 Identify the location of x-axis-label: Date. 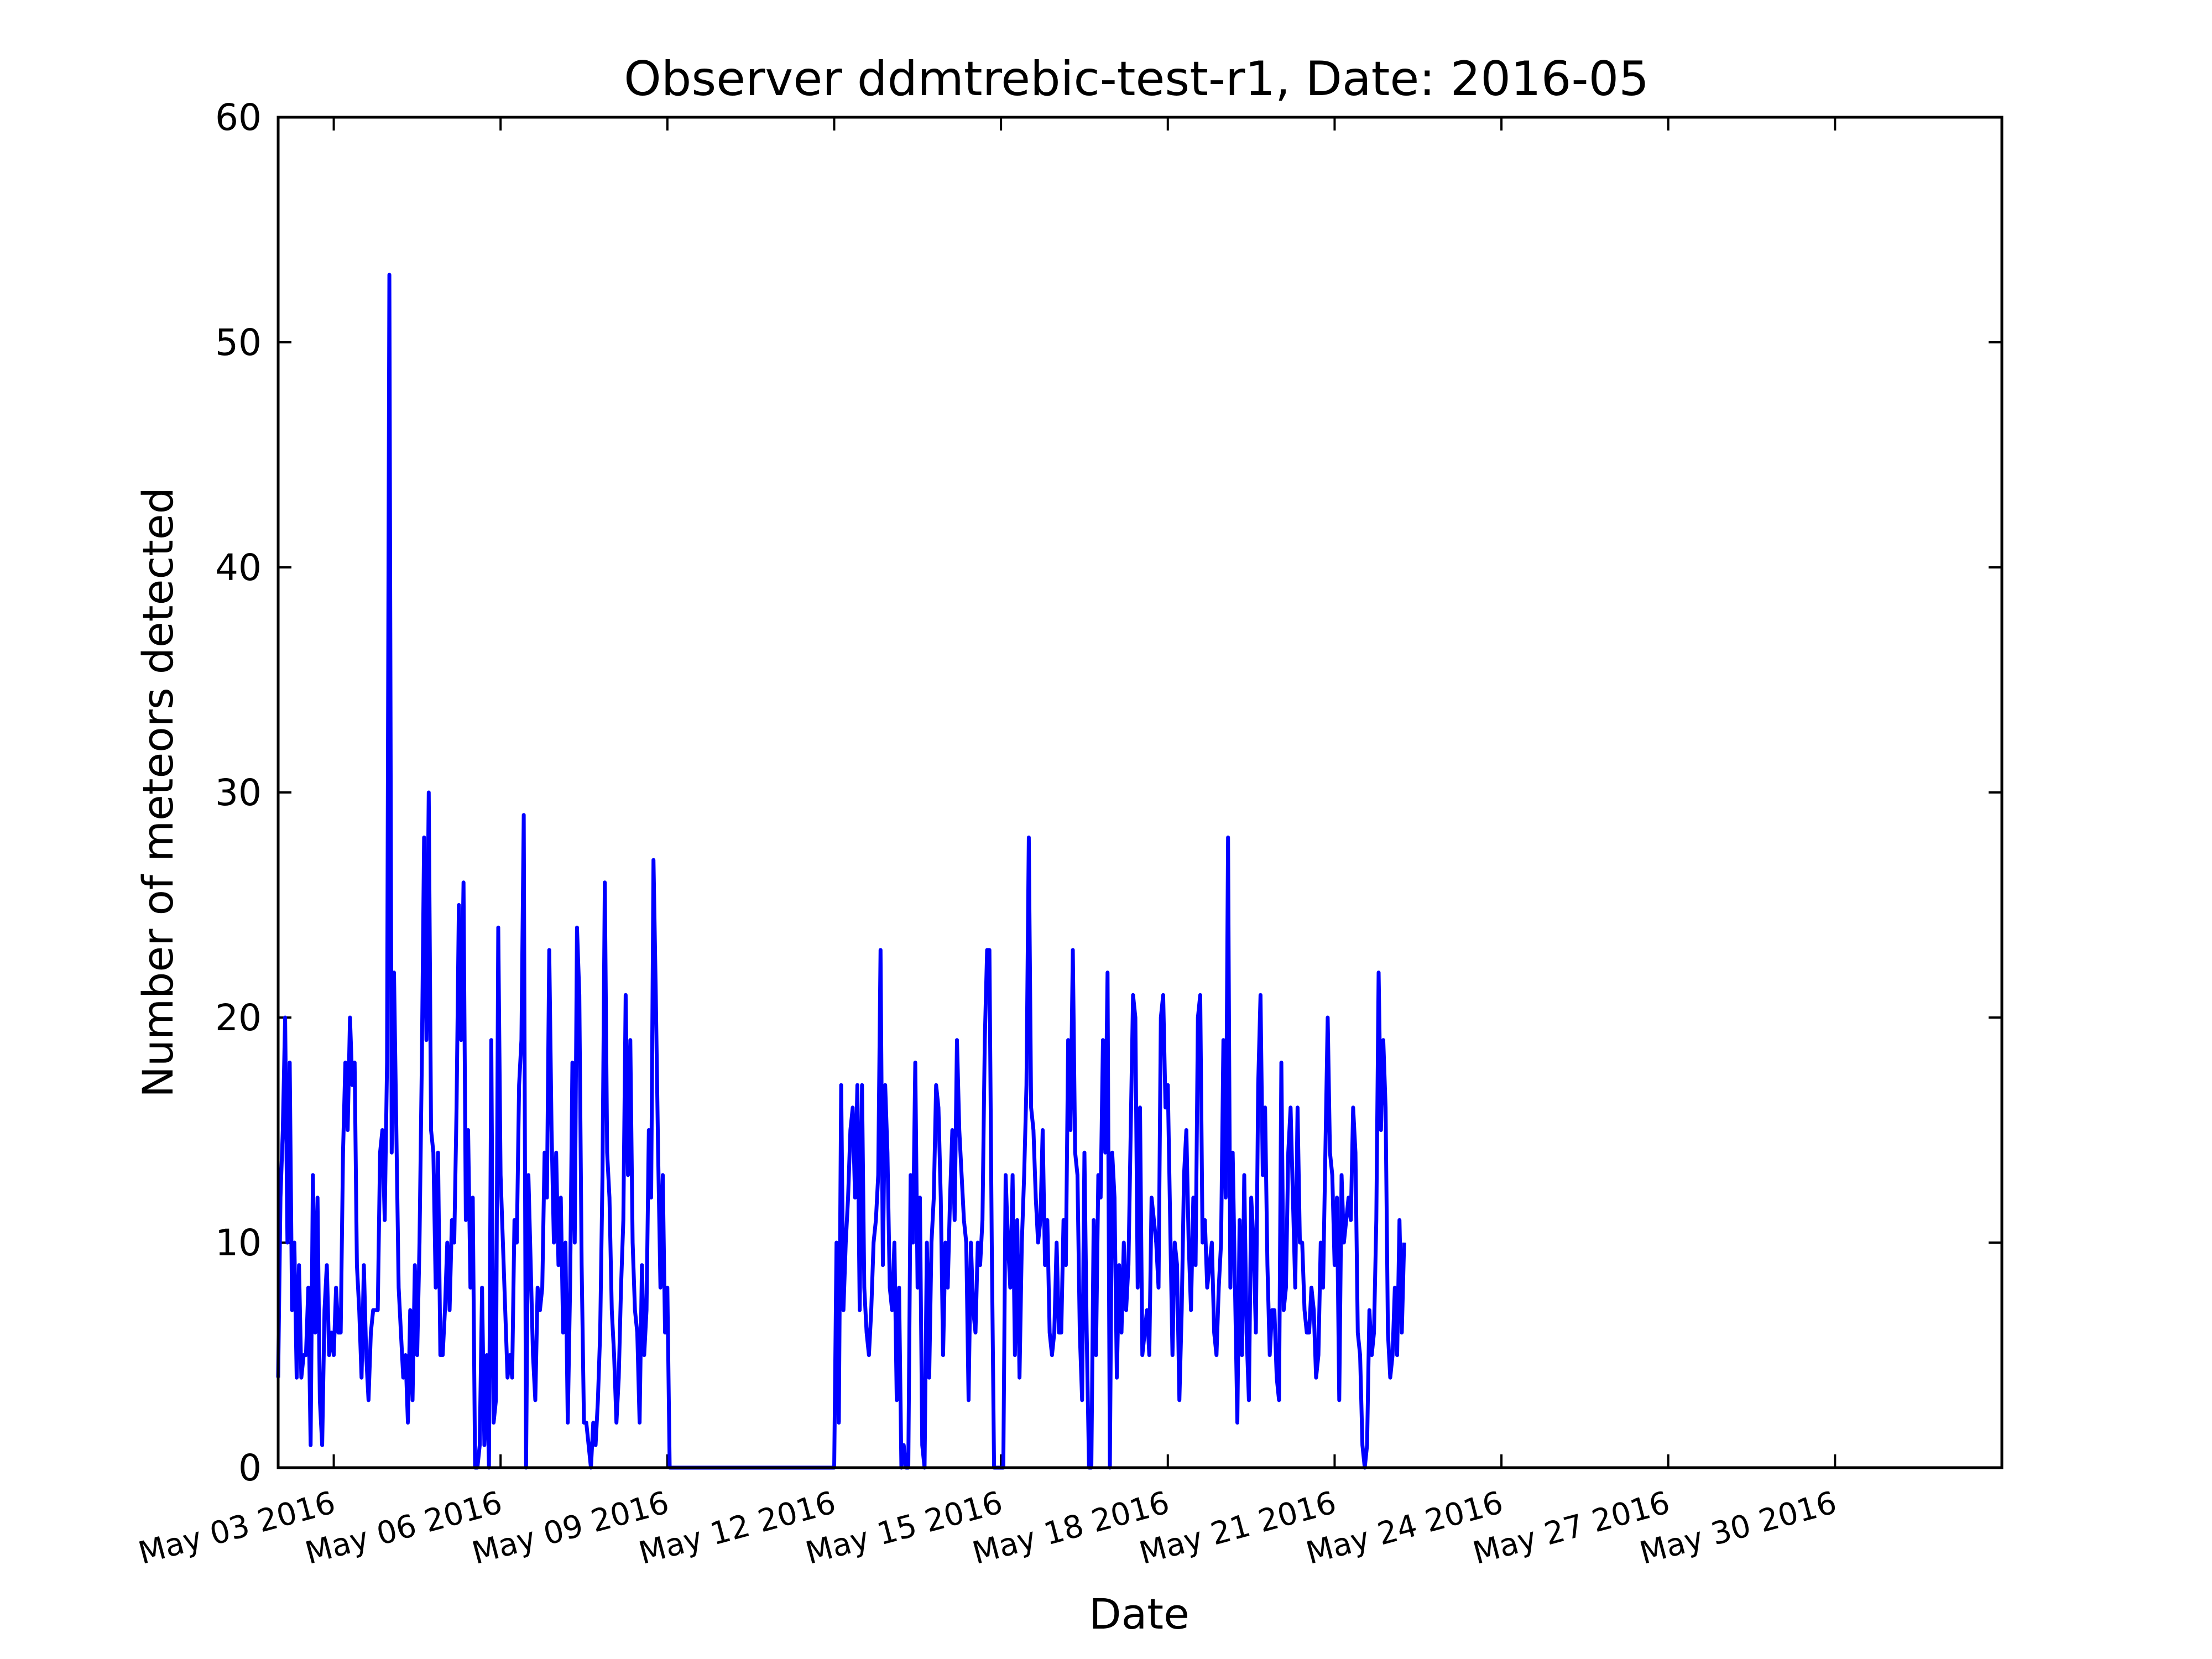
(1139, 1614).